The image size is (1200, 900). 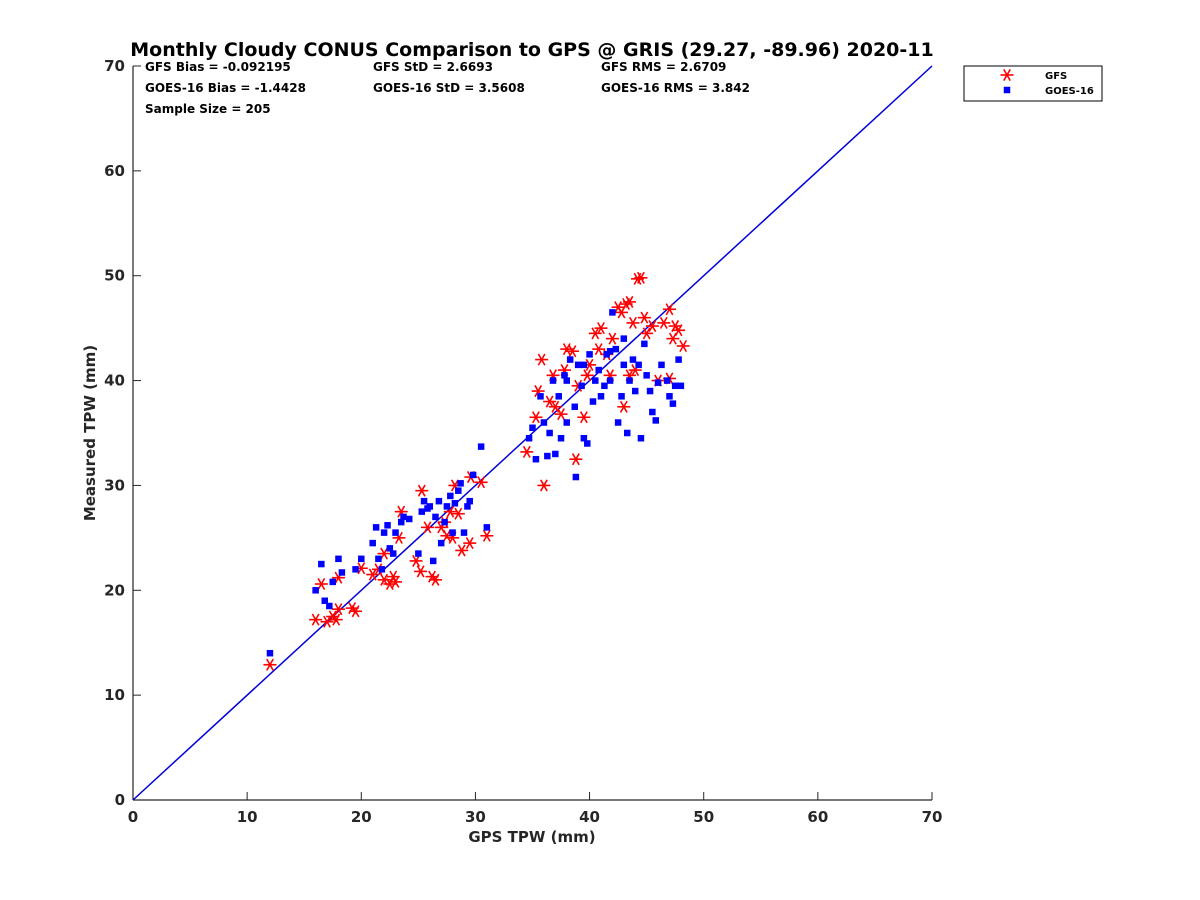 What do you see at coordinates (1007, 90) in the screenshot?
I see `legend-goes-marker` at bounding box center [1007, 90].